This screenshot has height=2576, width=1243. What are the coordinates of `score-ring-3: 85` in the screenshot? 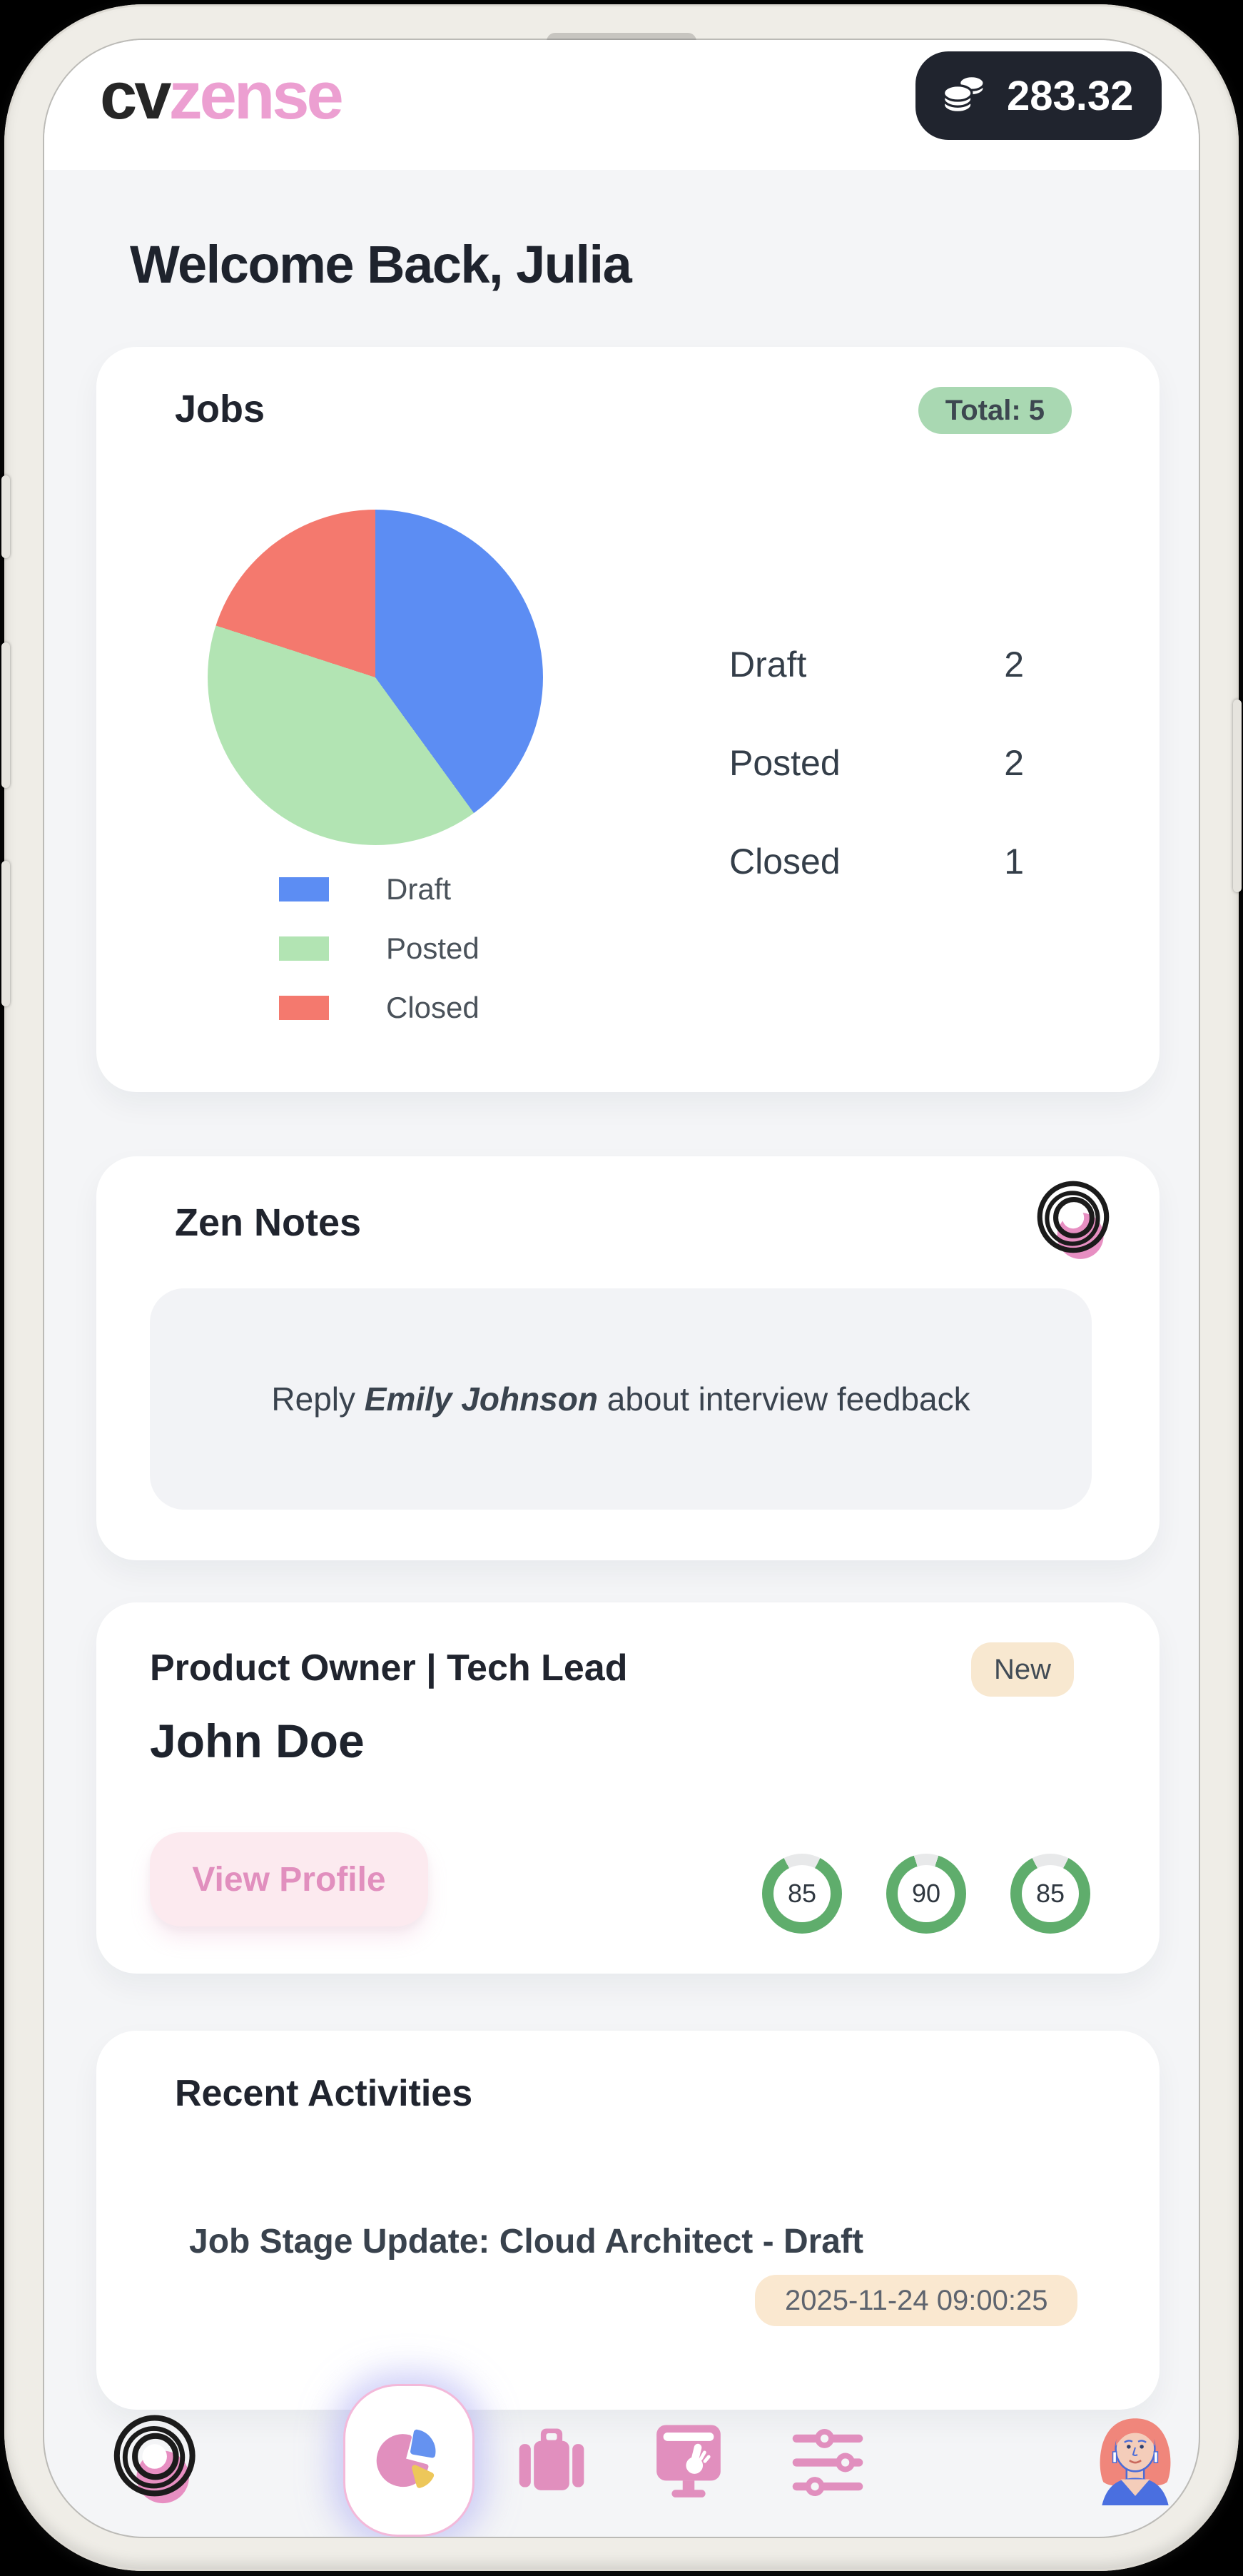 It's located at (1050, 1894).